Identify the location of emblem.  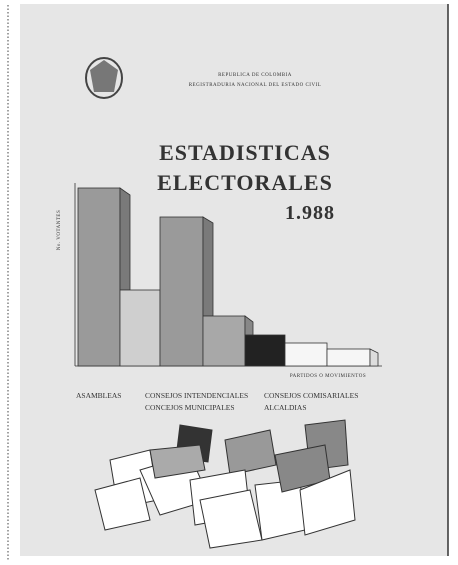
(104, 78).